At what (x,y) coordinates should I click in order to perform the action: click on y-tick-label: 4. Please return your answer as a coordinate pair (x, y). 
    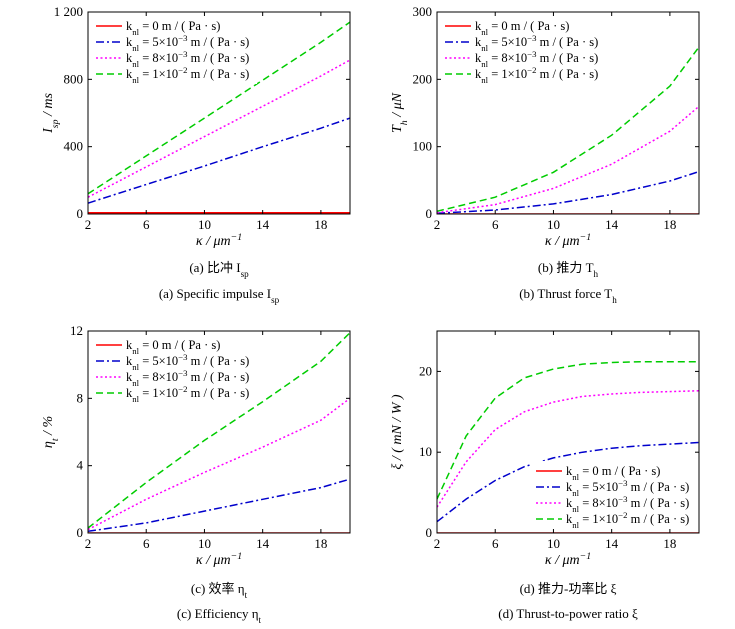
    Looking at the image, I should click on (80, 465).